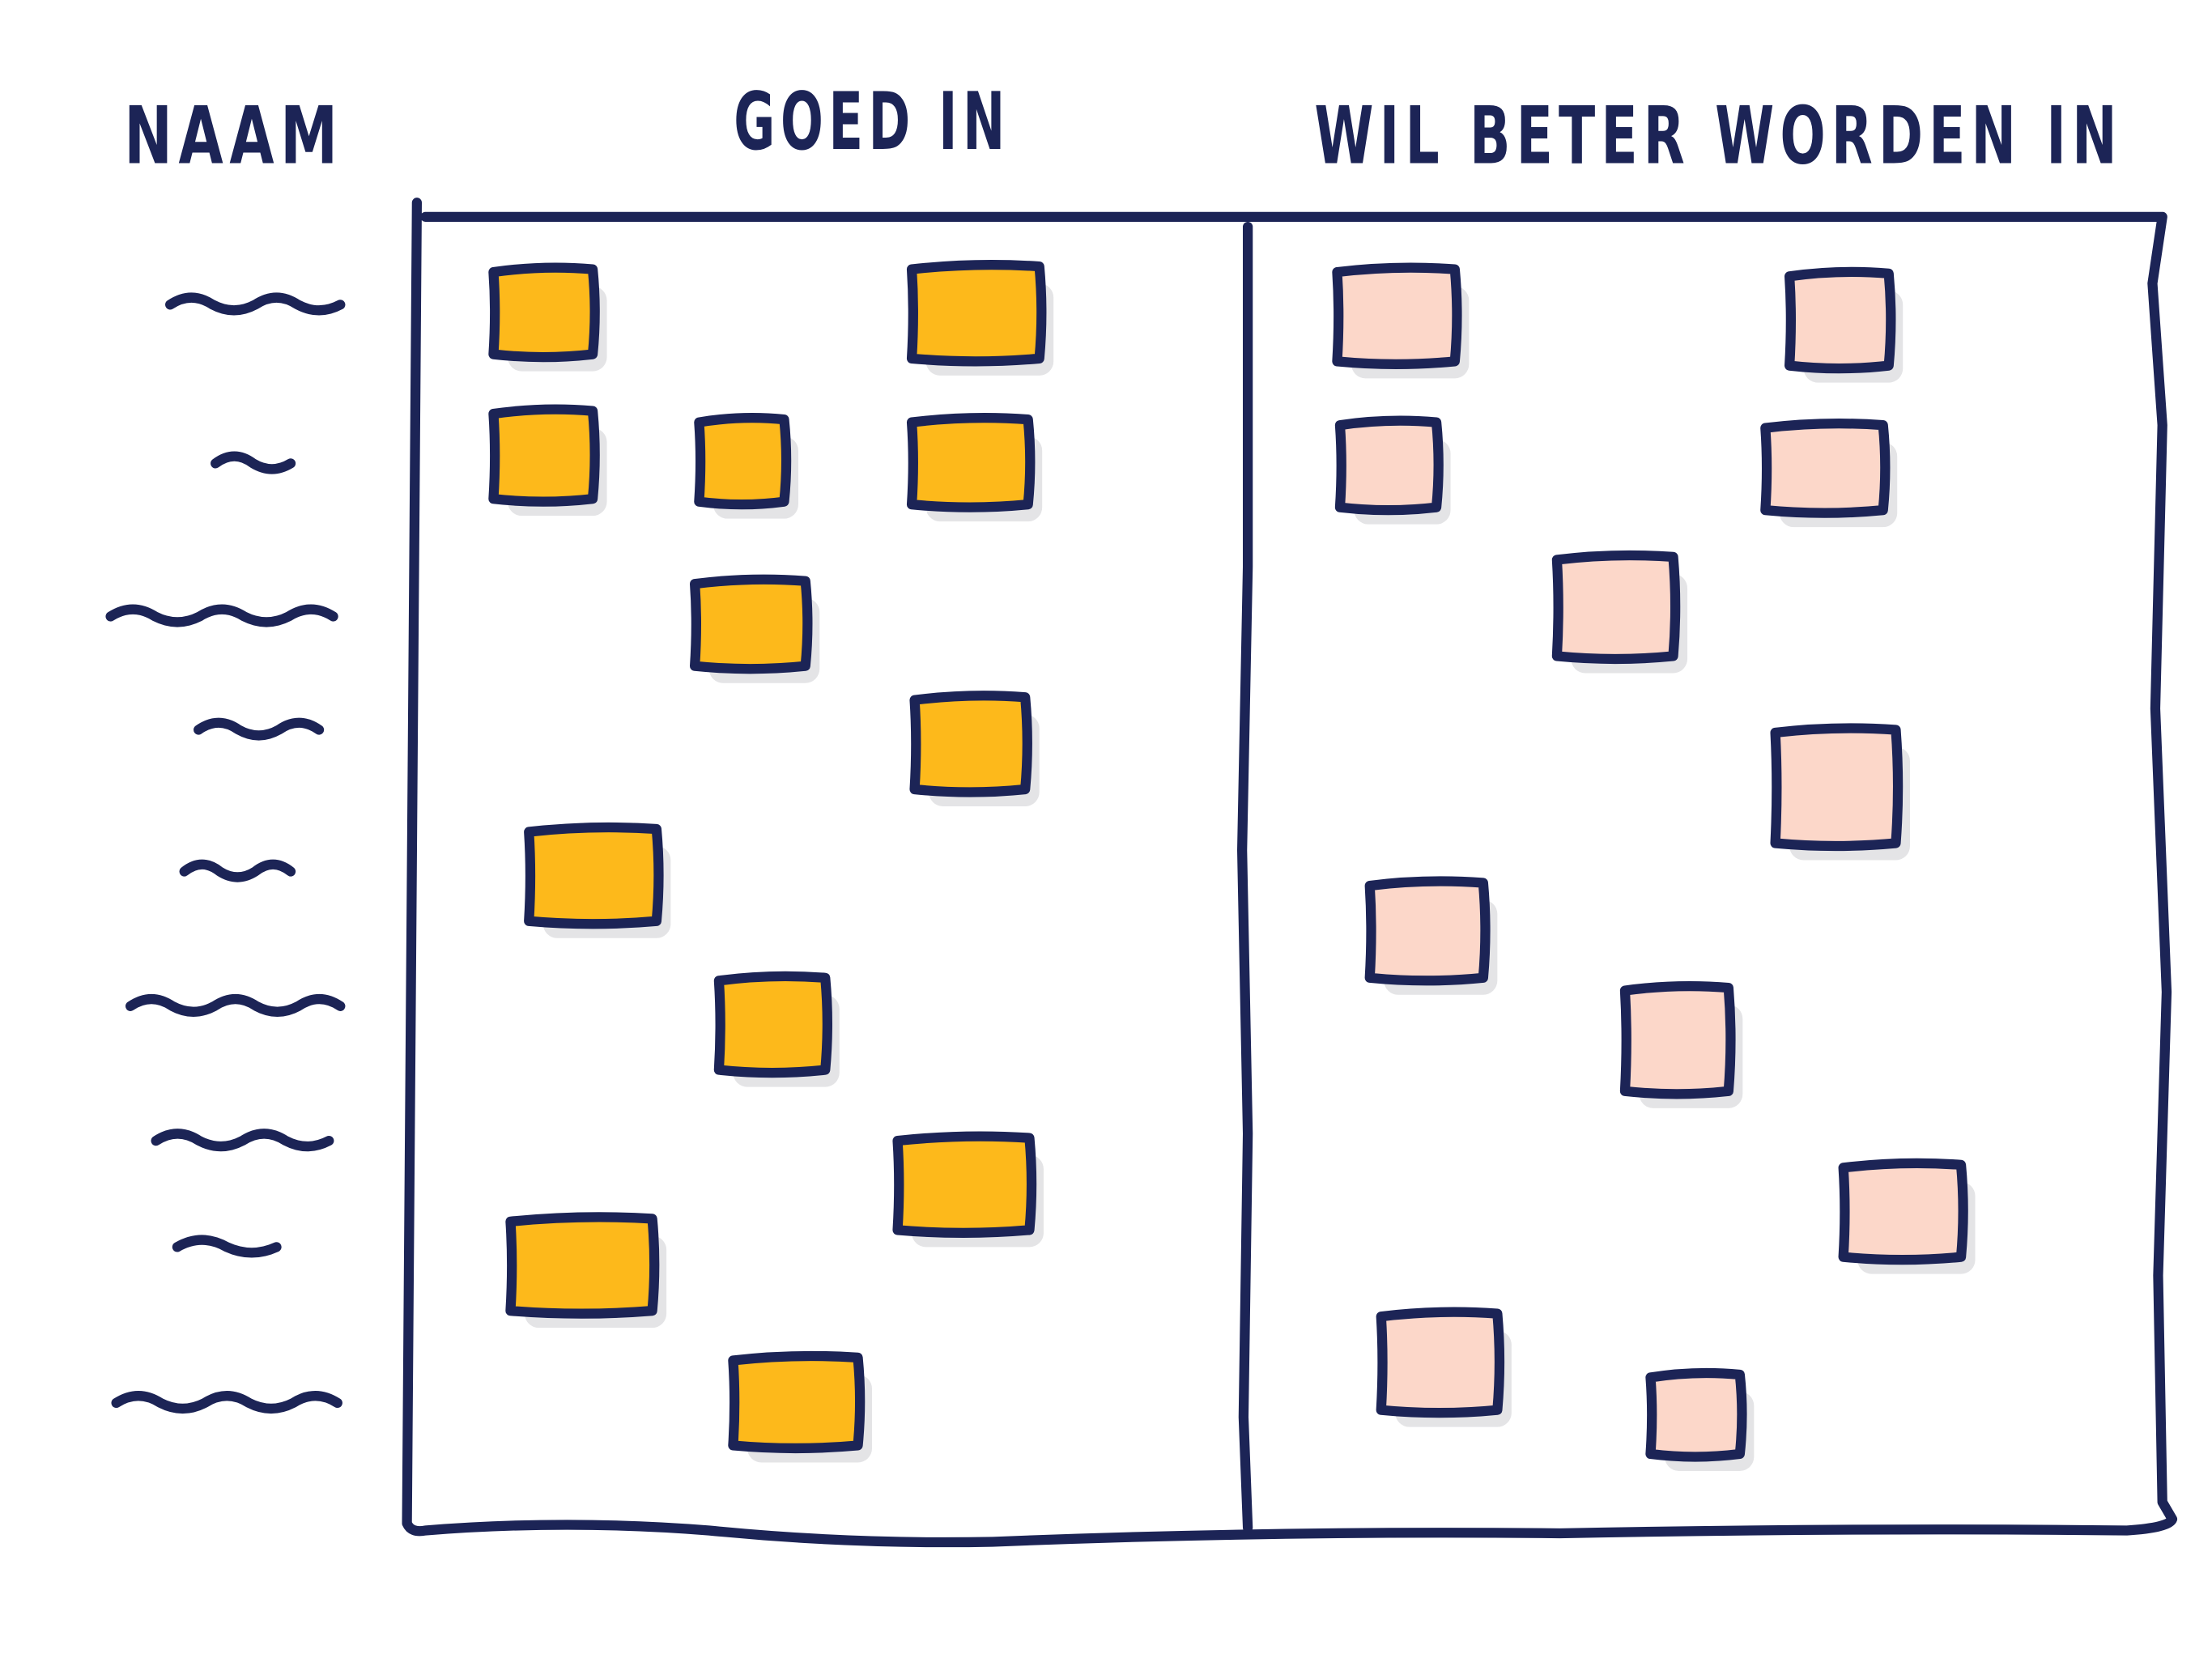 Image resolution: width=2212 pixels, height=1658 pixels. I want to click on column-header: NAAM, so click(234, 136).